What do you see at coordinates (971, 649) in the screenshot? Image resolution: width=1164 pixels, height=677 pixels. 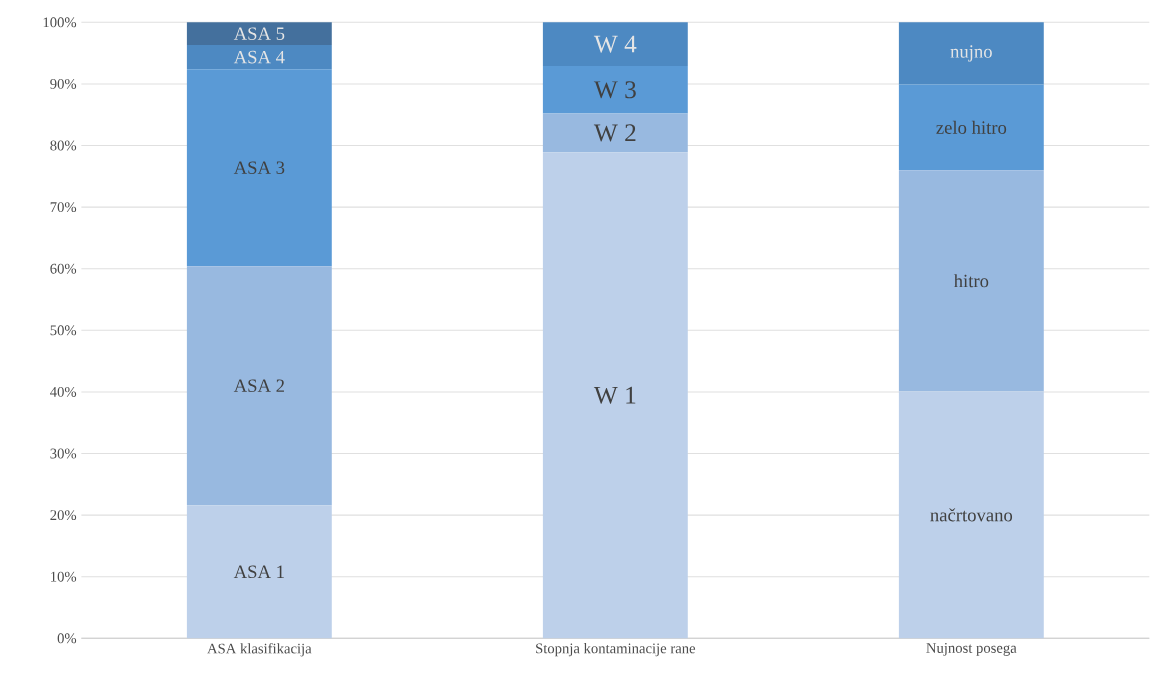 I see `x-tick-label: Nujnost posega` at bounding box center [971, 649].